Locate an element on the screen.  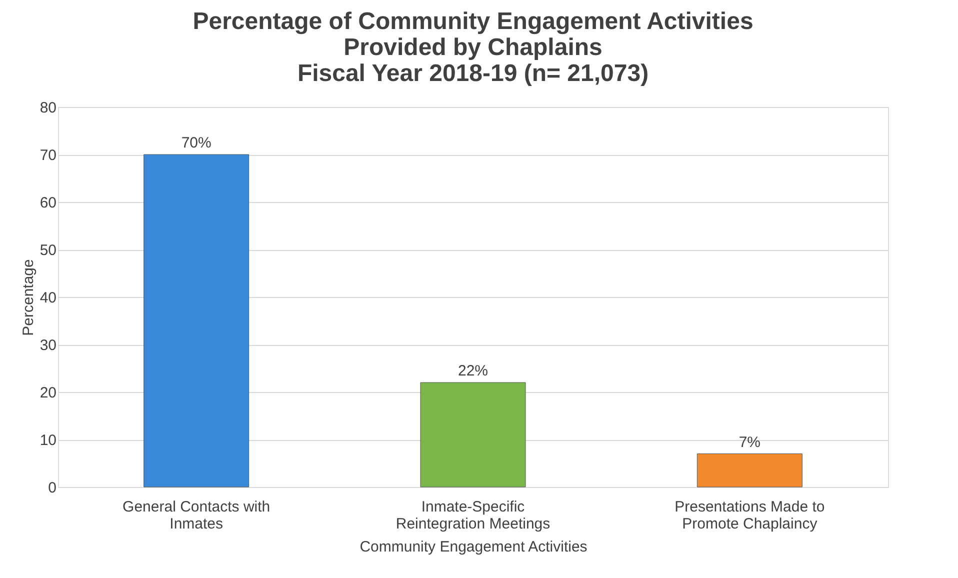
y-tick-label: 40 is located at coordinates (48, 298).